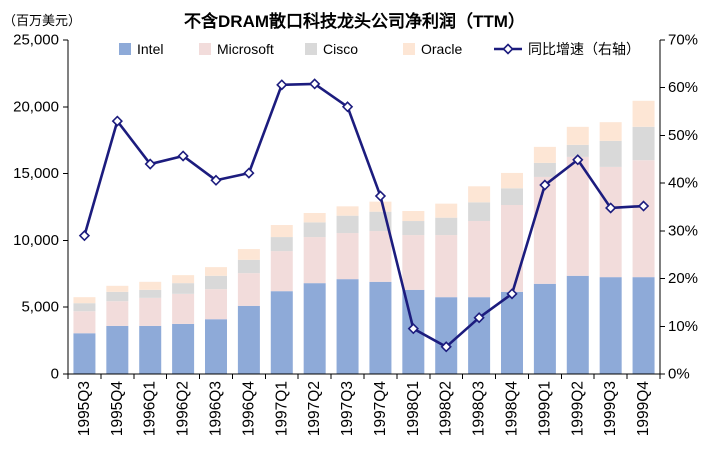  I want to click on line-point-1997Q1, so click(282, 85).